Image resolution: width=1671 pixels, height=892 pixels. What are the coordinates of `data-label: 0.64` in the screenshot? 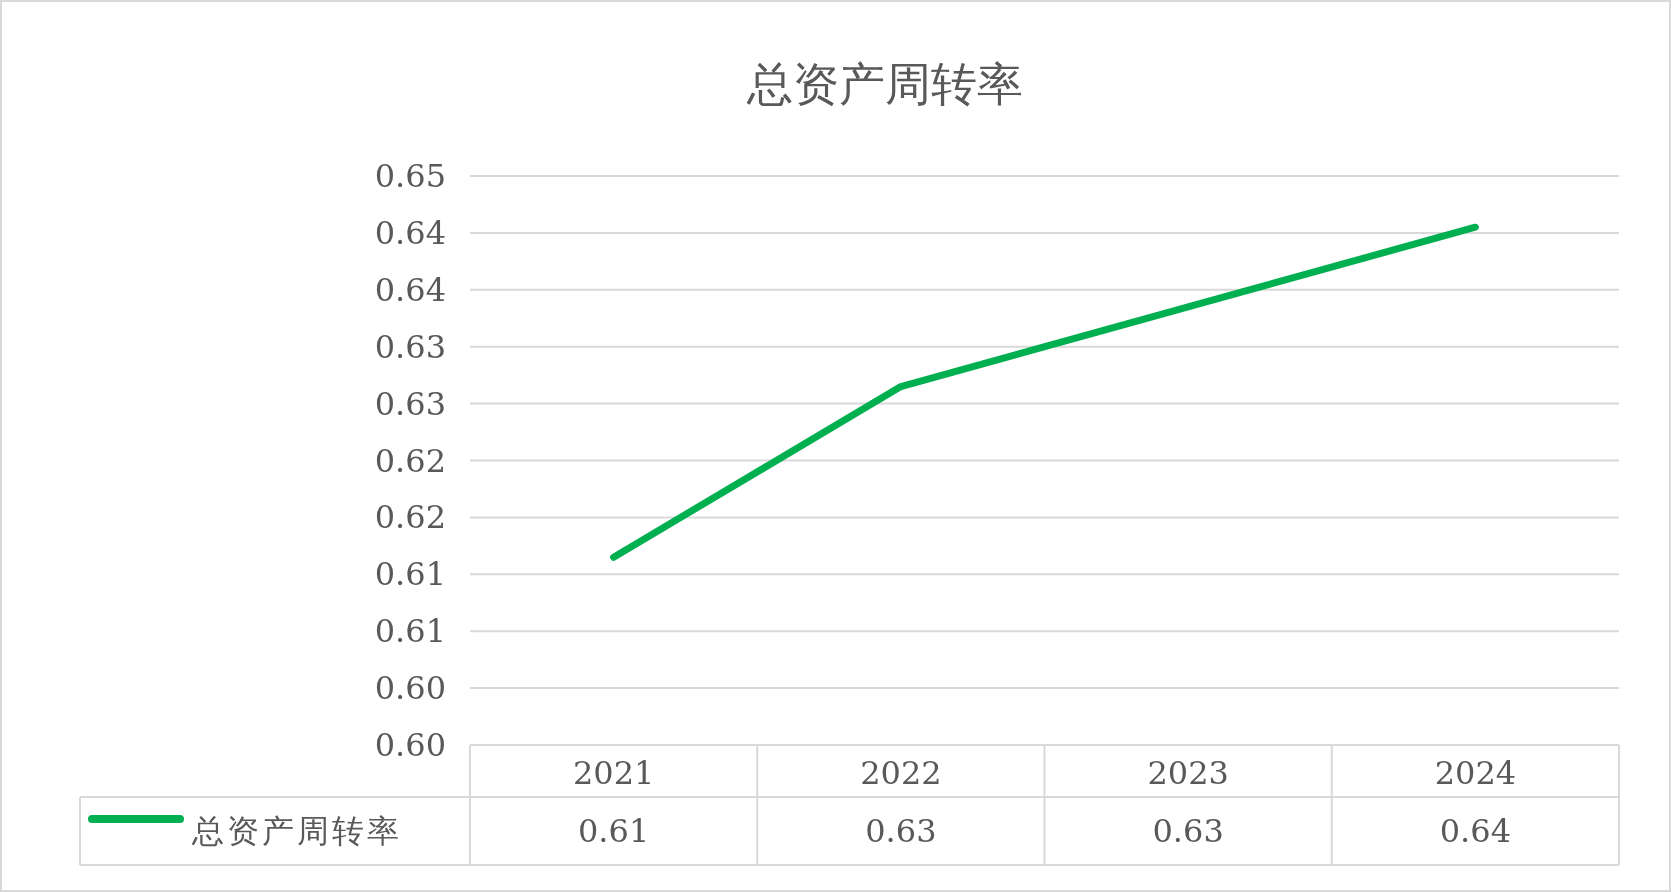 It's located at (1475, 831).